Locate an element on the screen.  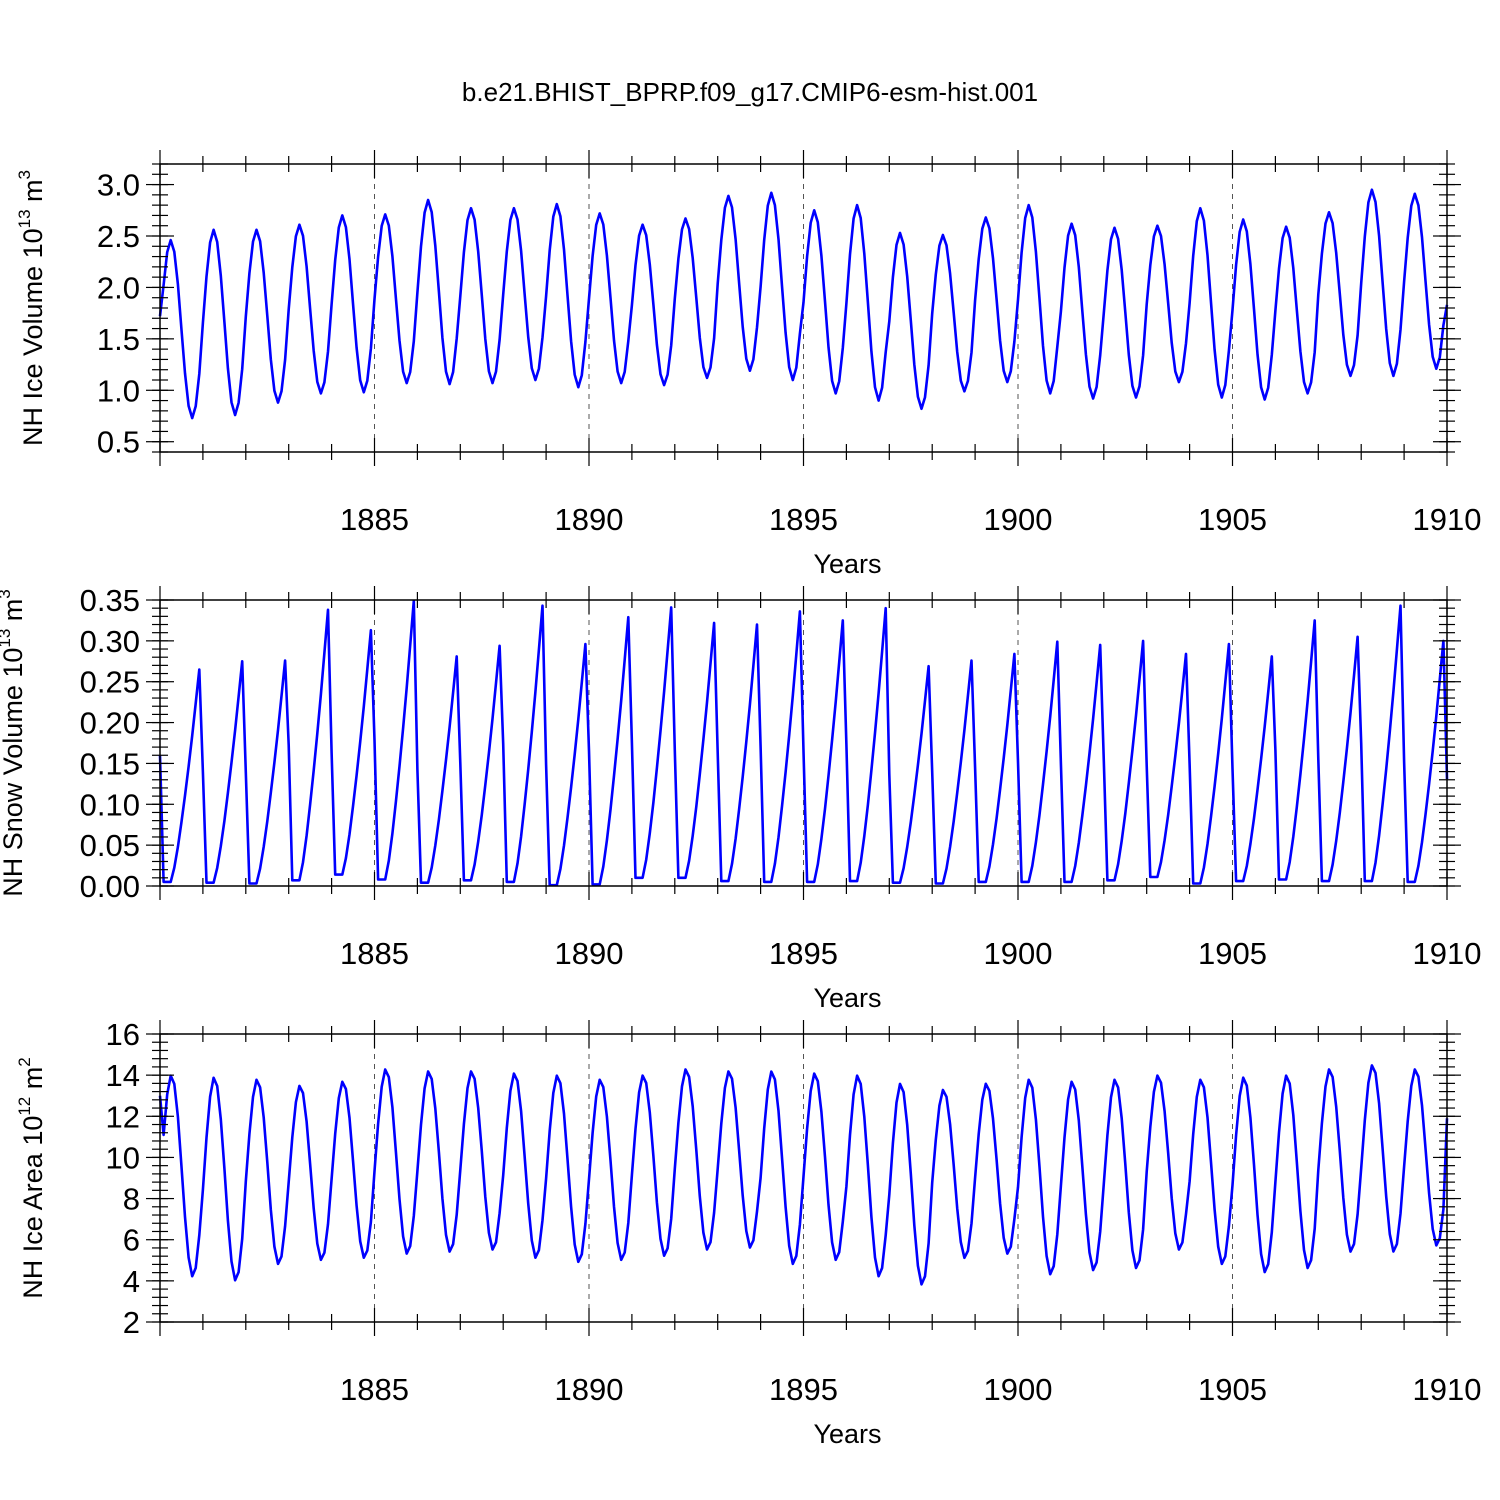
ice-volume-line is located at coordinates (803, 304).